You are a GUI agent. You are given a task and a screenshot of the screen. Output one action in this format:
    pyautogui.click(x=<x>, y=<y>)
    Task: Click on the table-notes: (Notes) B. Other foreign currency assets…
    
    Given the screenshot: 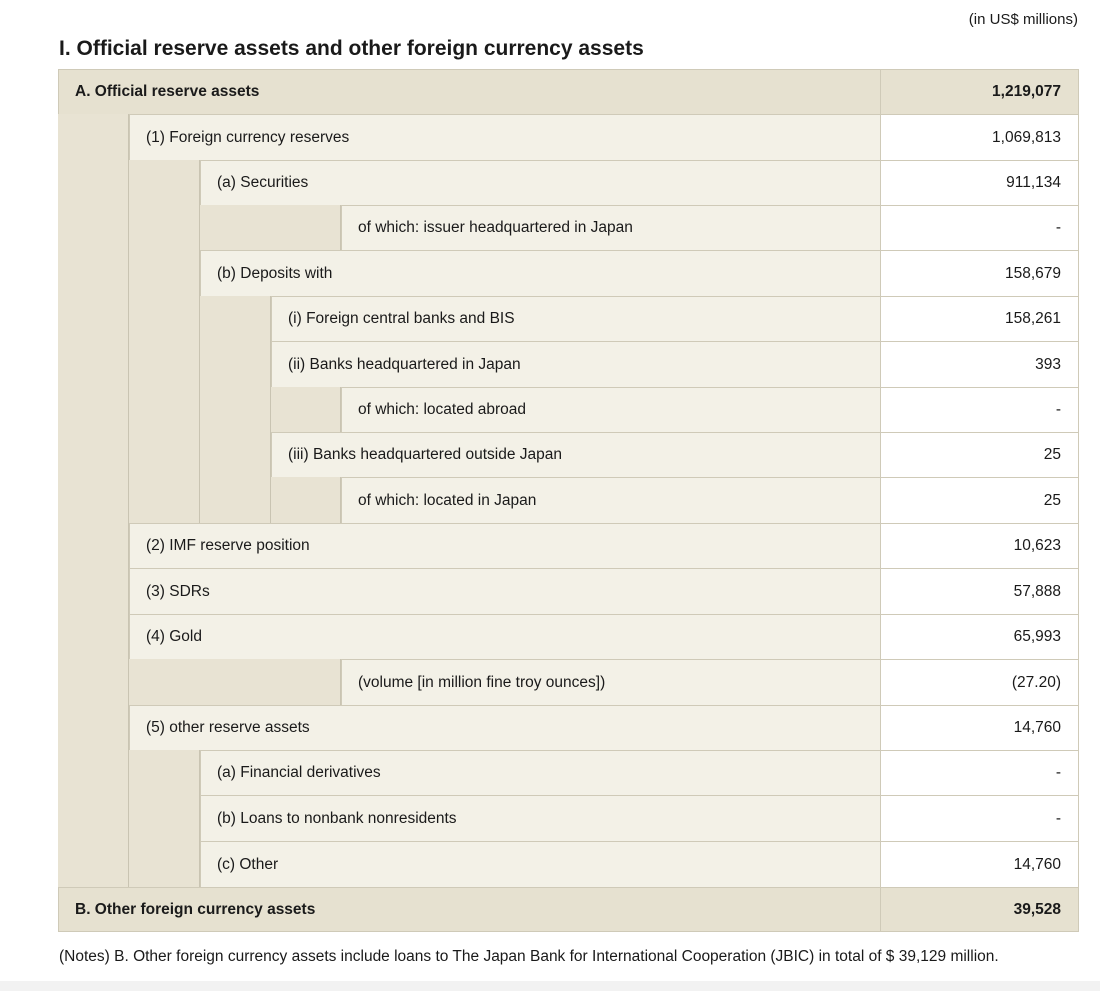 What is the action you would take?
    pyautogui.click(x=529, y=956)
    